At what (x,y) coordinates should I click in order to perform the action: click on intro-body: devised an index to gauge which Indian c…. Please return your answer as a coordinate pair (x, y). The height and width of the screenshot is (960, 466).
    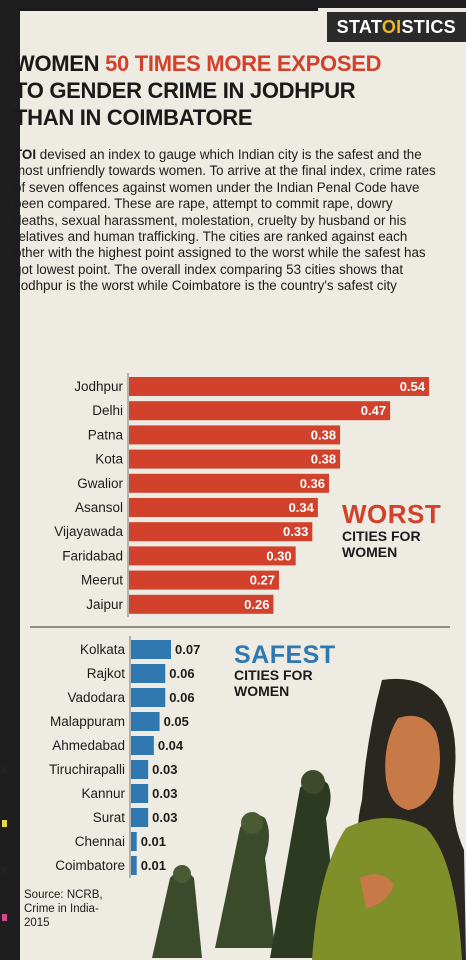
    Looking at the image, I should click on (225, 220).